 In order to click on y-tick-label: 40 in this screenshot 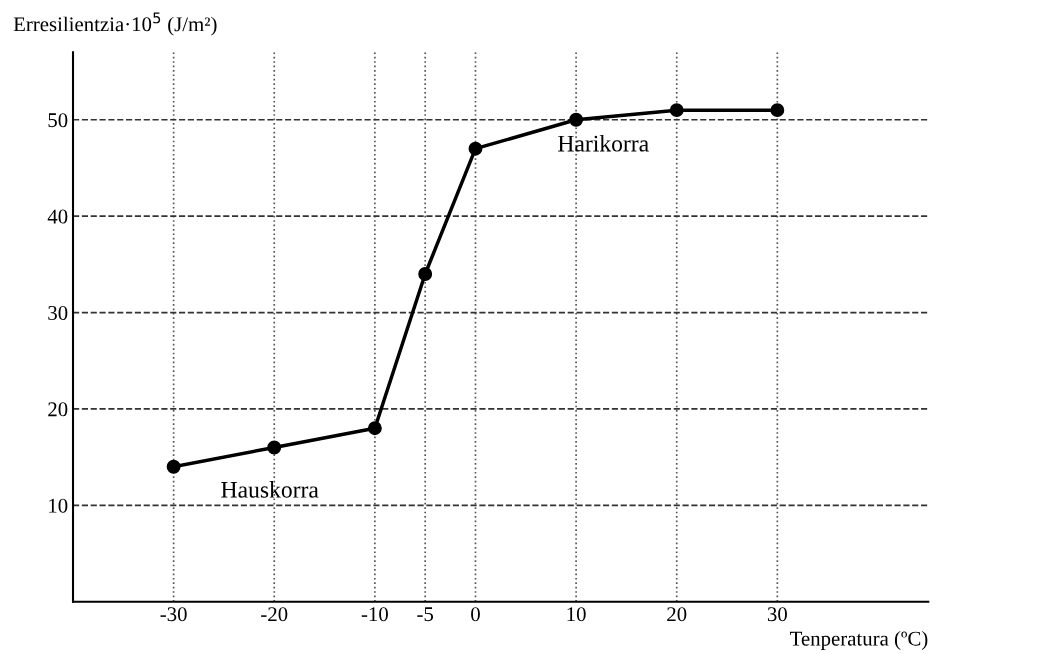, I will do `click(57, 216)`.